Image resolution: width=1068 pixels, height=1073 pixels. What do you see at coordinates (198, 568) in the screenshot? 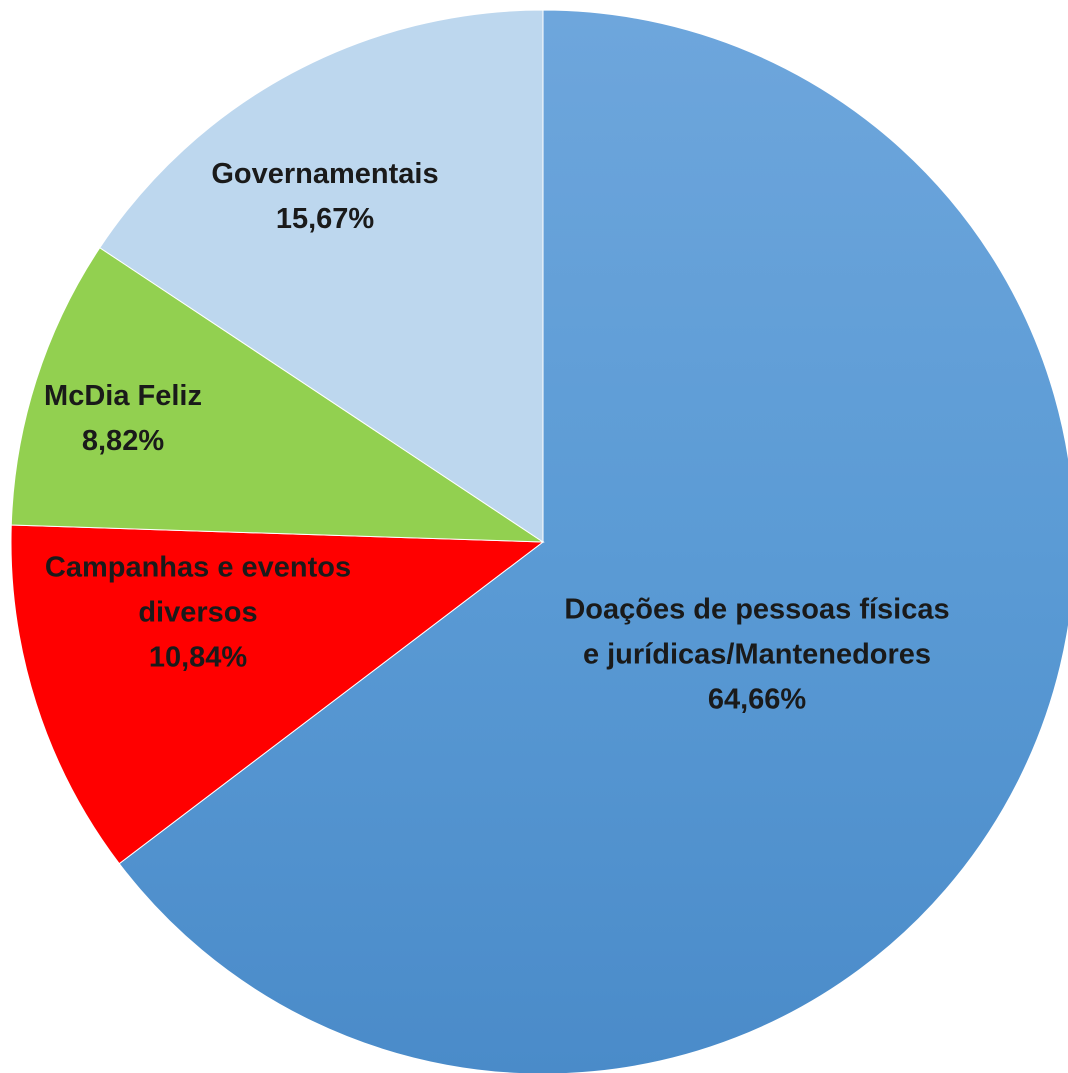
I see `slice-category-label: Campanhas e eventos` at bounding box center [198, 568].